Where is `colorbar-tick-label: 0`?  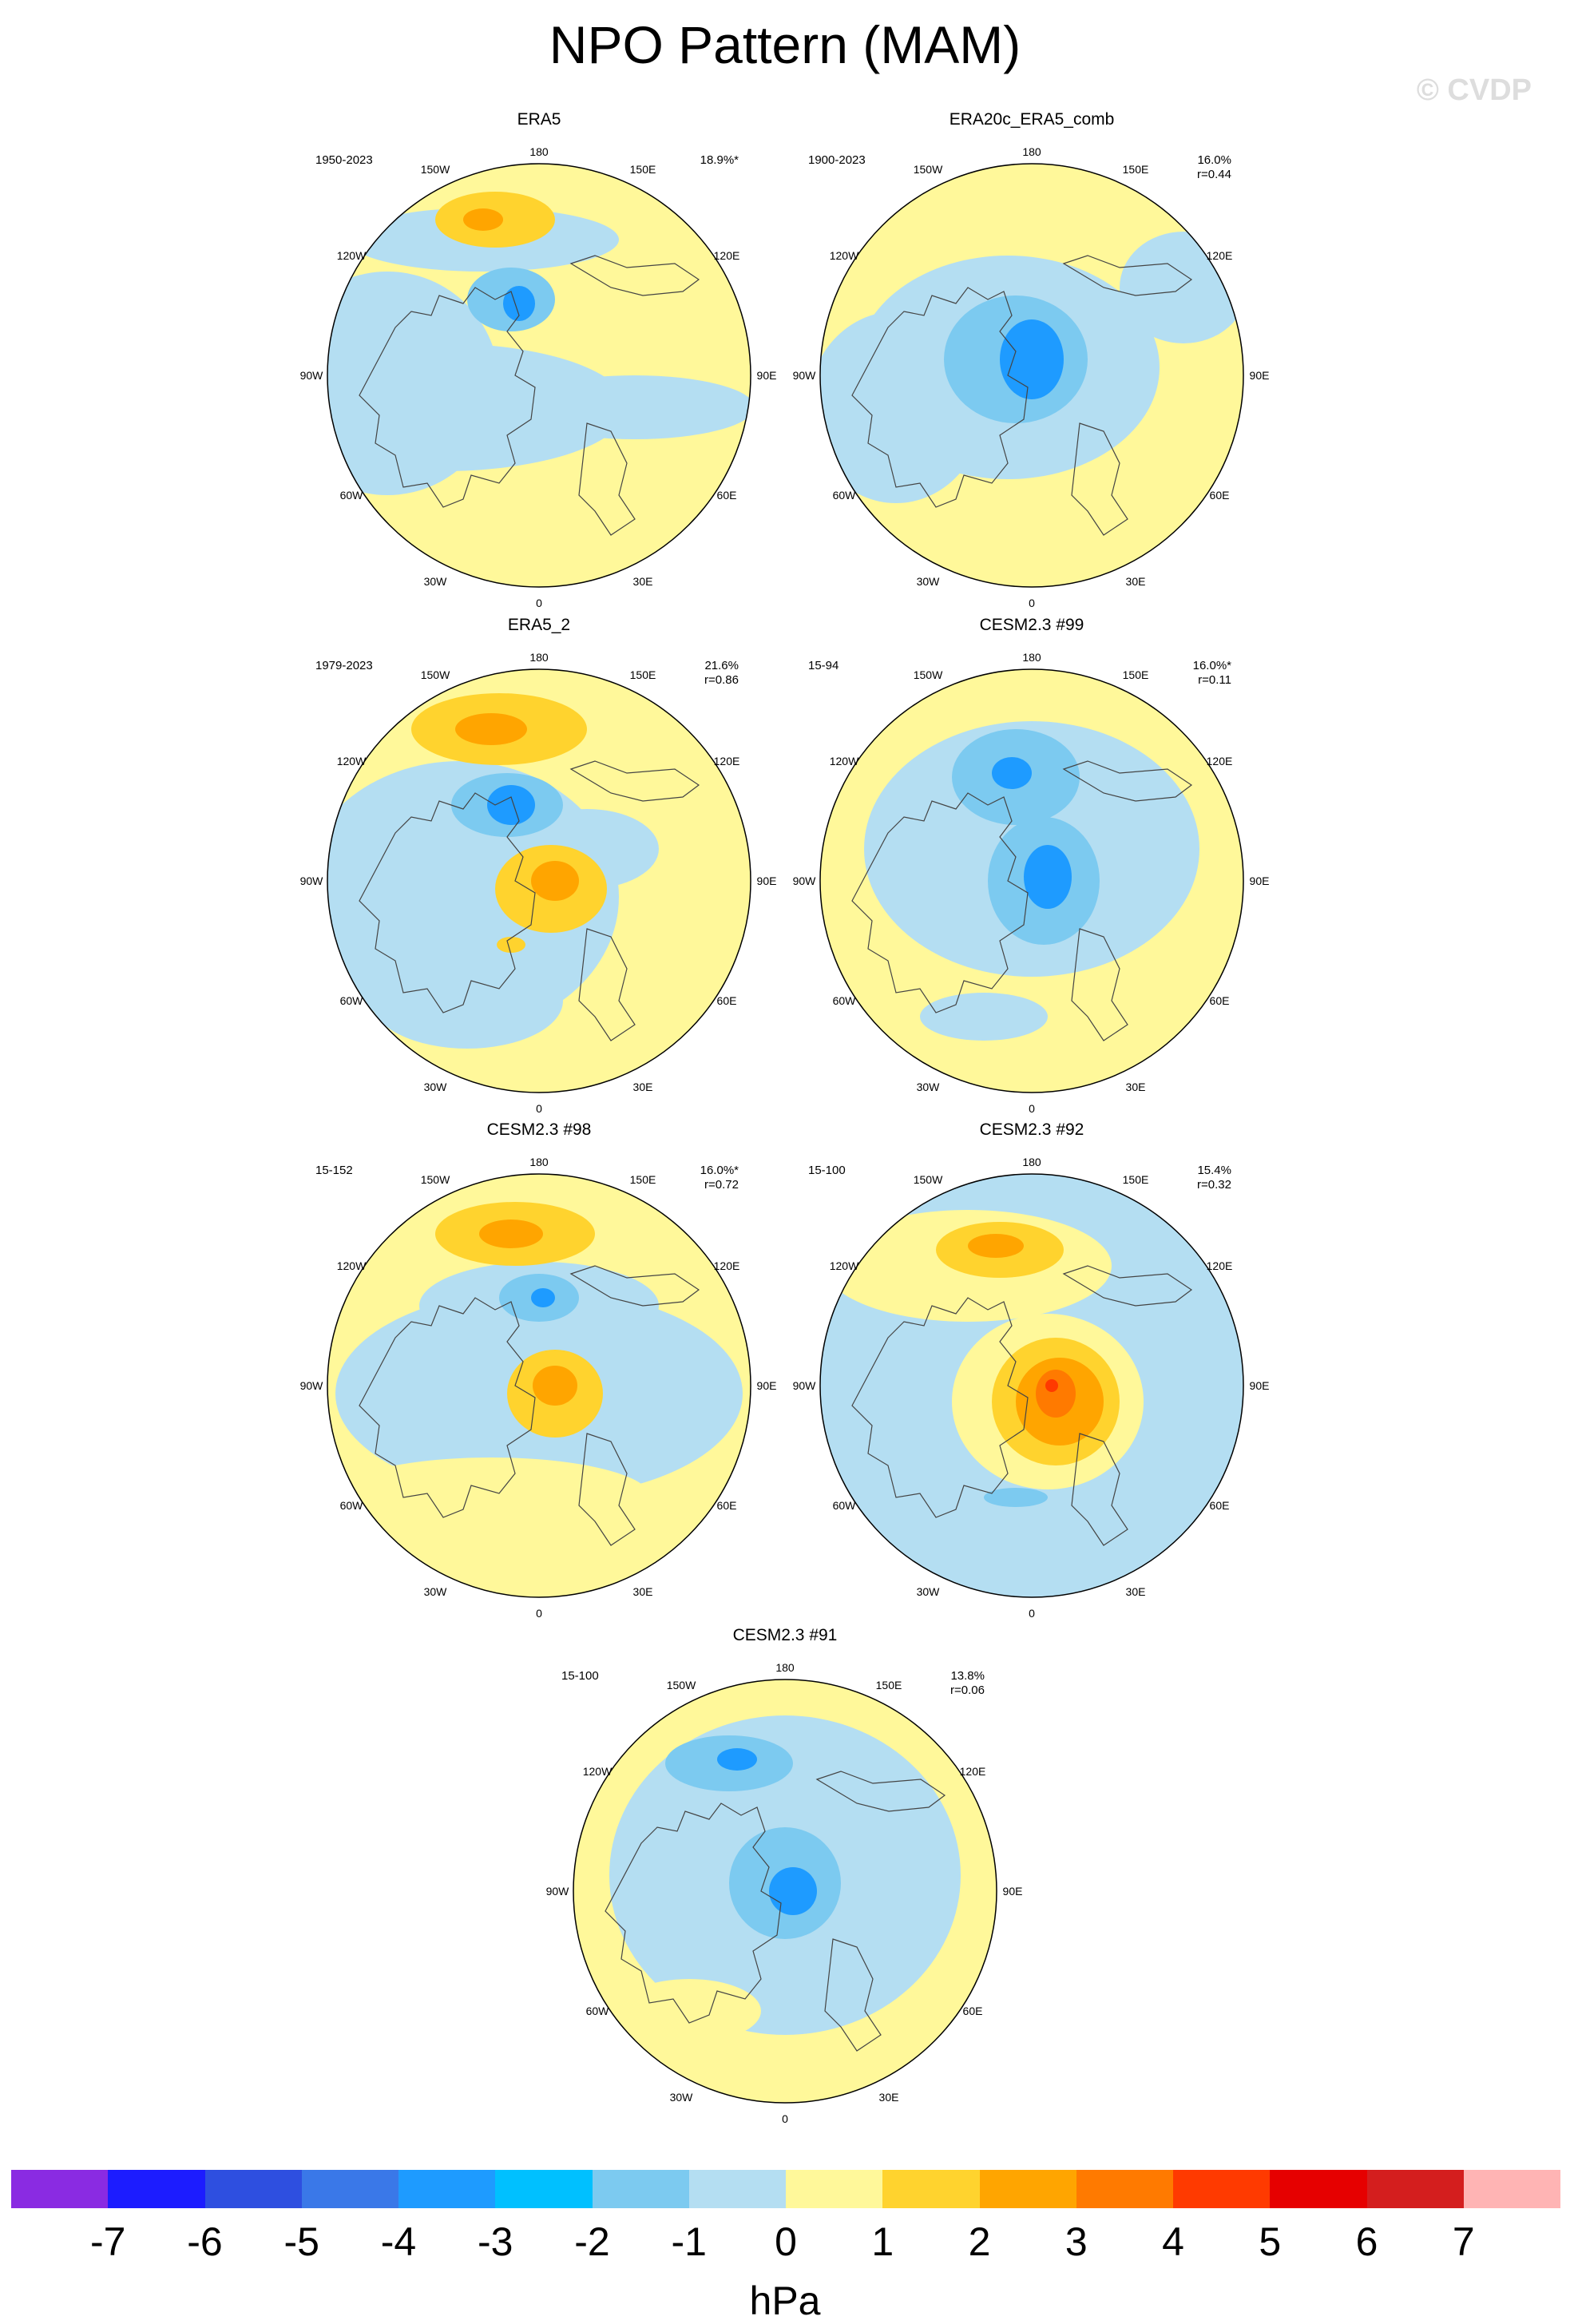 colorbar-tick-label: 0 is located at coordinates (786, 2241).